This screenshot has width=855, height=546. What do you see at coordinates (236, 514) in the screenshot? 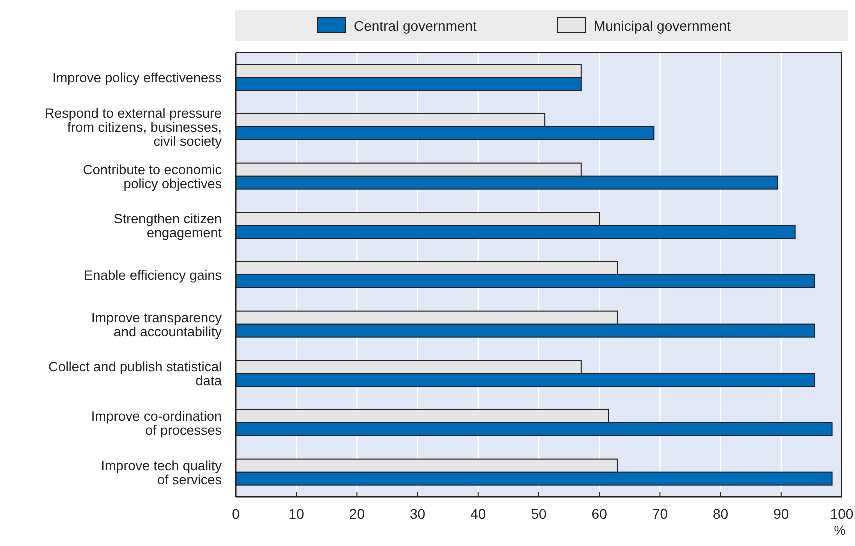
I see `x-tick-label: 0` at bounding box center [236, 514].